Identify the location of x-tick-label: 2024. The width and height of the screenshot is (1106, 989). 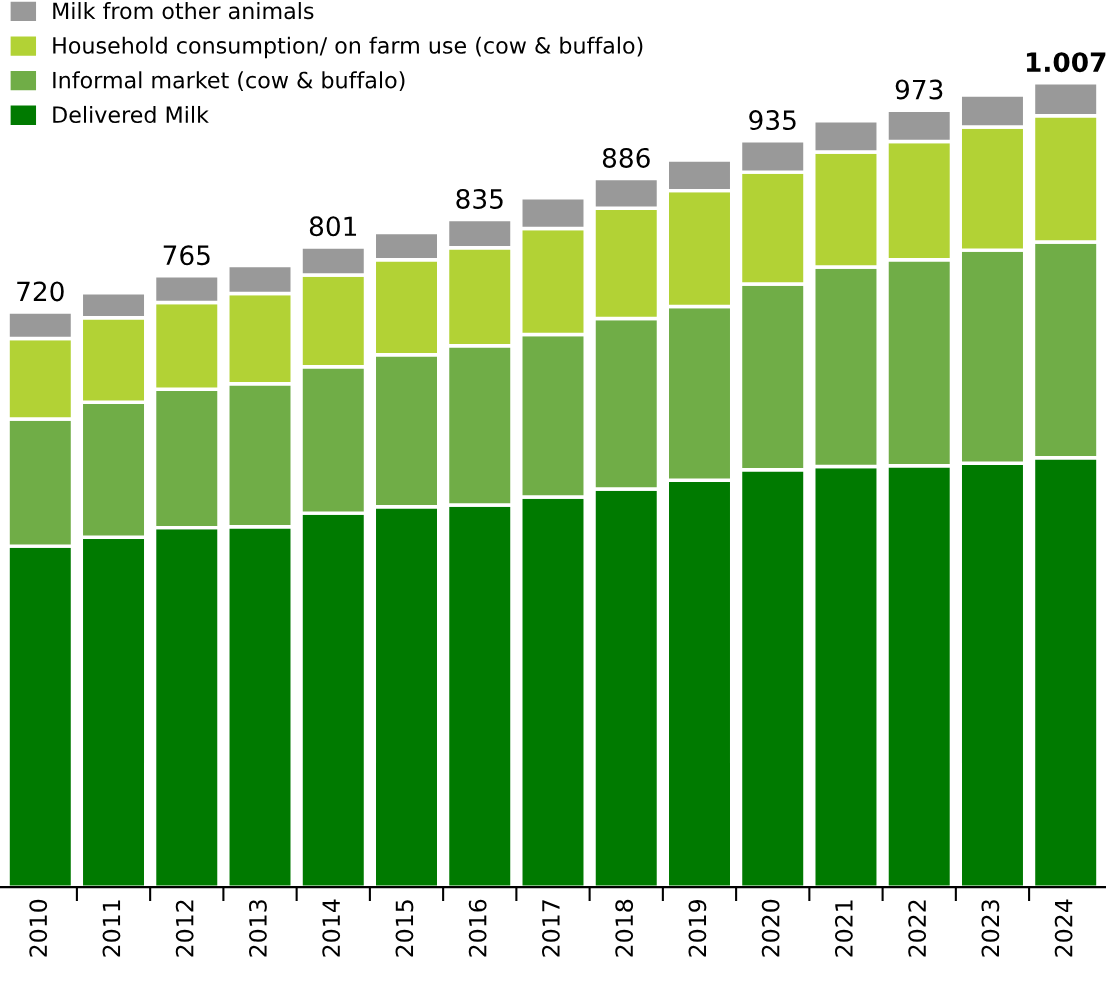
(1063, 928).